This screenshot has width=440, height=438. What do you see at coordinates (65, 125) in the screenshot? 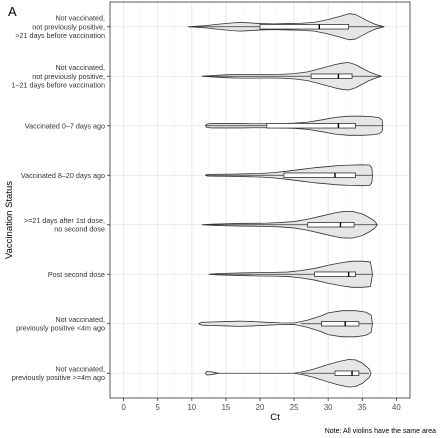
I see `category-label: Vaccinated 0–7 days ago` at bounding box center [65, 125].